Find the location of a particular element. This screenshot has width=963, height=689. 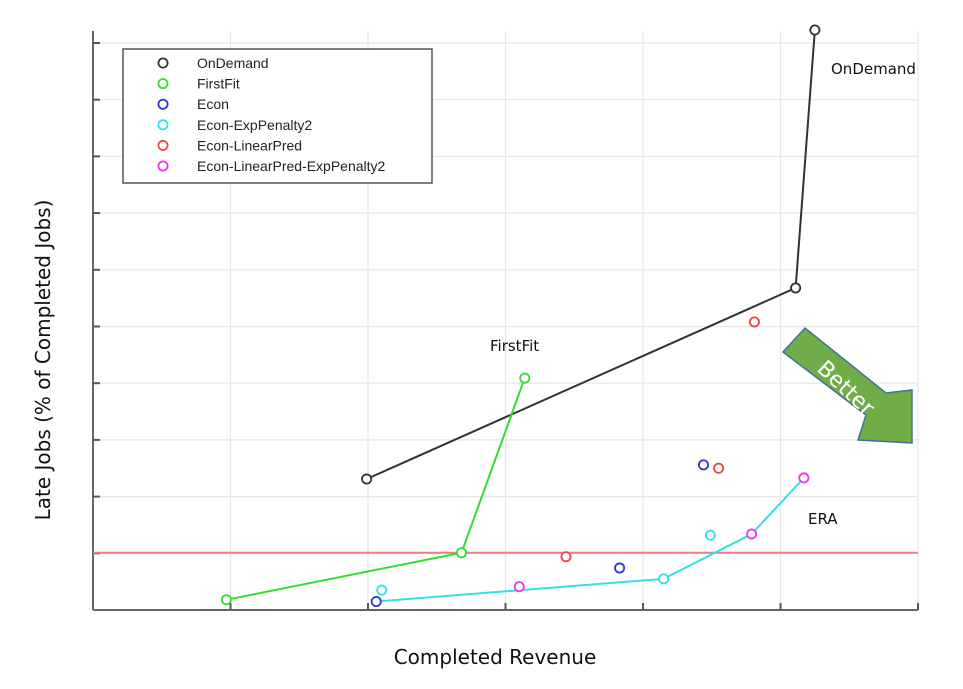

annotation-firstfit: FirstFit is located at coordinates (514, 346).